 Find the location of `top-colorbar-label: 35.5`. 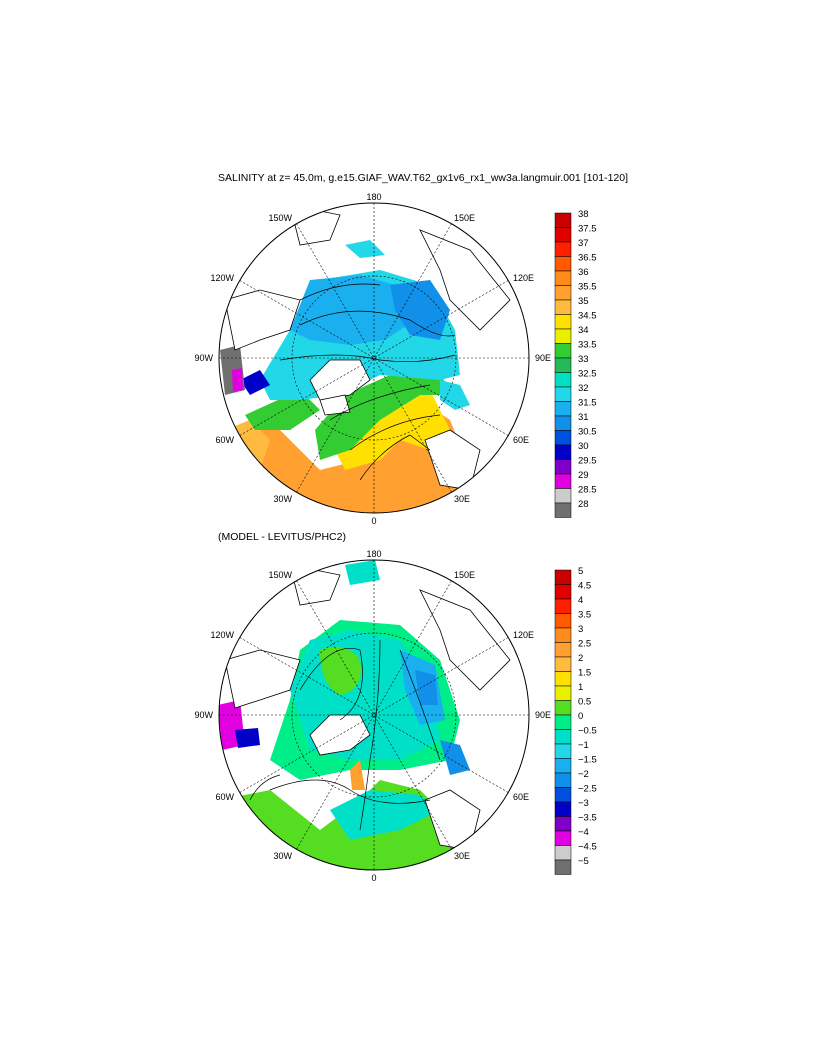

top-colorbar-label: 35.5 is located at coordinates (587, 287).